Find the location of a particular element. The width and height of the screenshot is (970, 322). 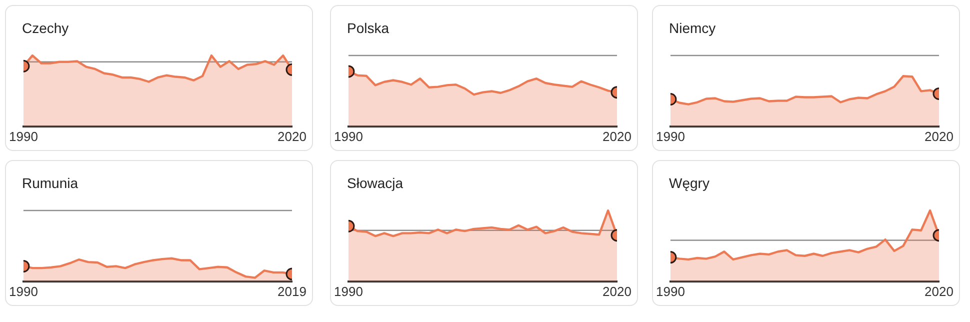

chart-title: Węgry is located at coordinates (689, 183).